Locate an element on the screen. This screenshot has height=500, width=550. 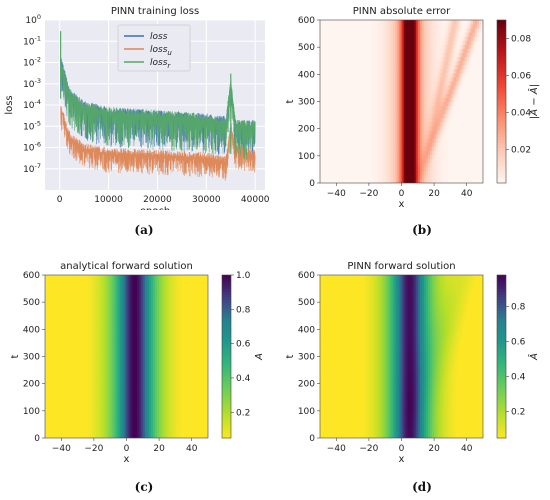
legend-entry-loss_r: lossr is located at coordinates (160, 64).